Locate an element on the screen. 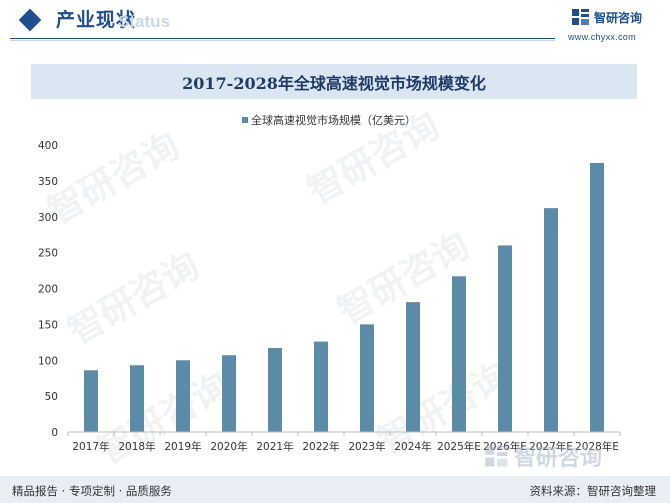 The width and height of the screenshot is (670, 503). legend-label: 全球高速视觉市场规模（亿美元） is located at coordinates (333, 120).